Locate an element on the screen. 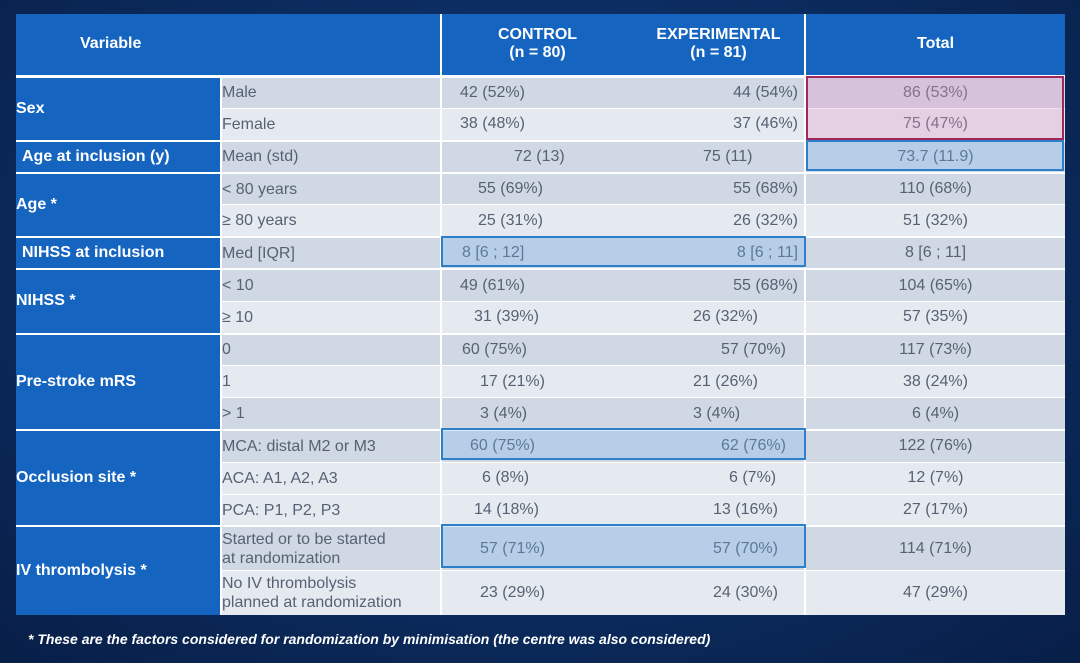 The image size is (1080, 663). row-label: Mean (std) is located at coordinates (331, 157).